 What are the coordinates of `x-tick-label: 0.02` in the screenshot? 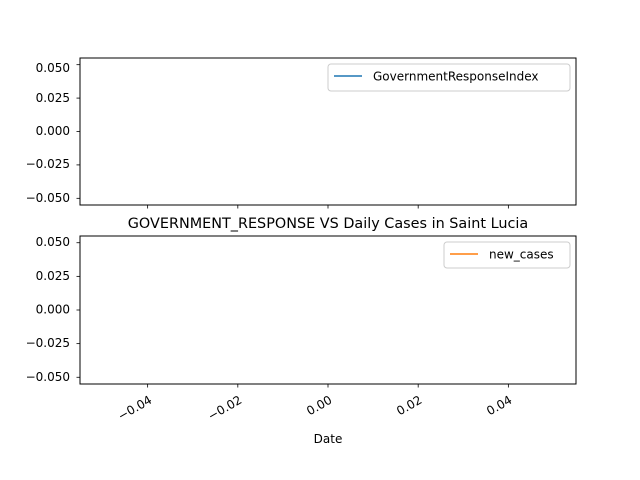 It's located at (409, 405).